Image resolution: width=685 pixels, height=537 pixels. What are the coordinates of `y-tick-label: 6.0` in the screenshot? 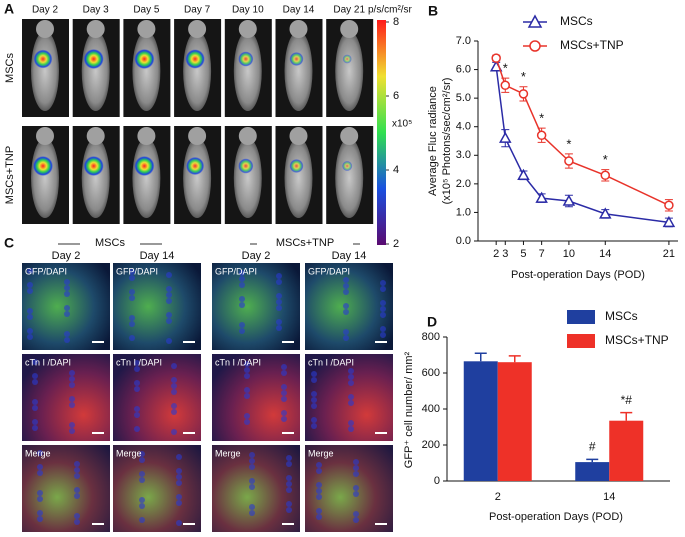 It's located at (463, 69).